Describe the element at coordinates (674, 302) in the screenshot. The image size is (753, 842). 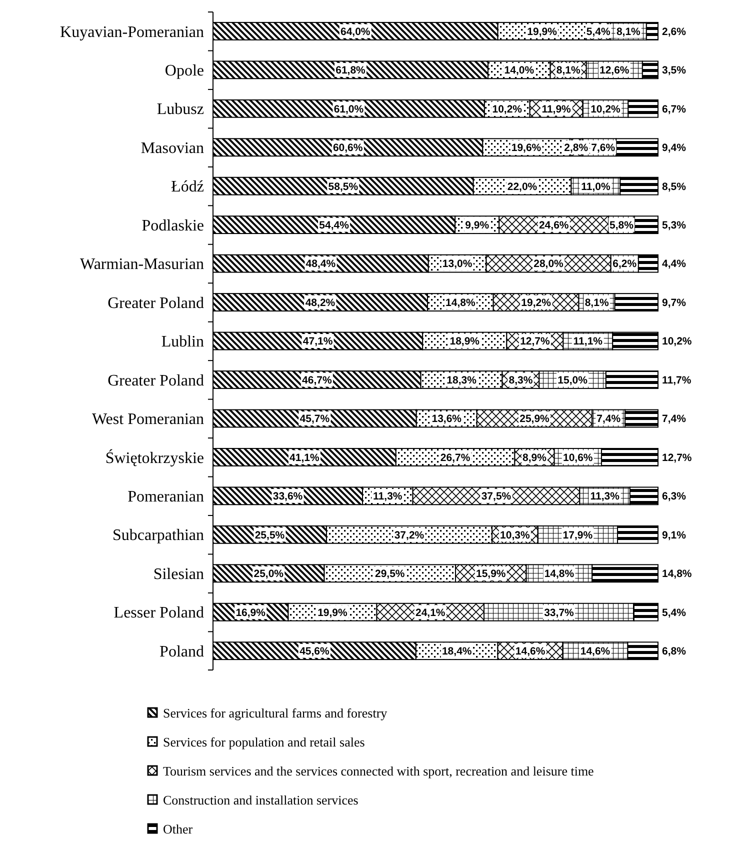
I see `data-label: 9,7%` at that location.